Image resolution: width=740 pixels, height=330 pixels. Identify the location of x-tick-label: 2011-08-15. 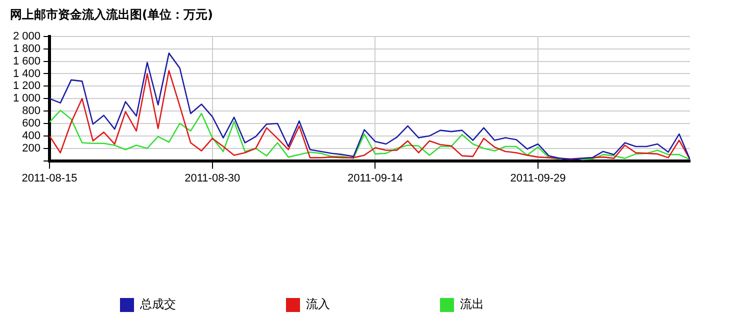
(50, 178).